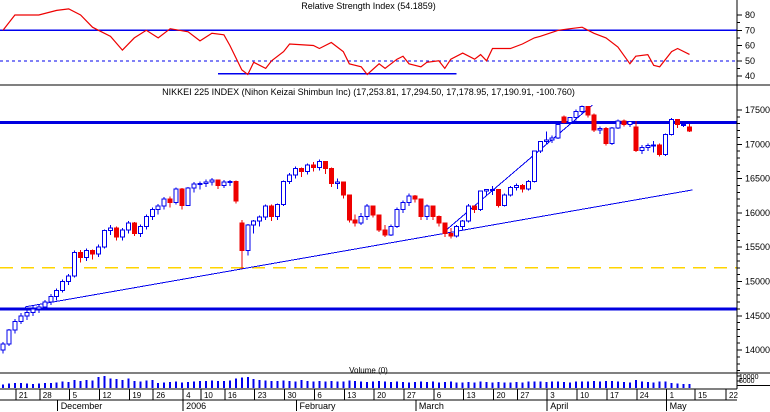 The image size is (770, 412). I want to click on week-label: 12, so click(106, 395).